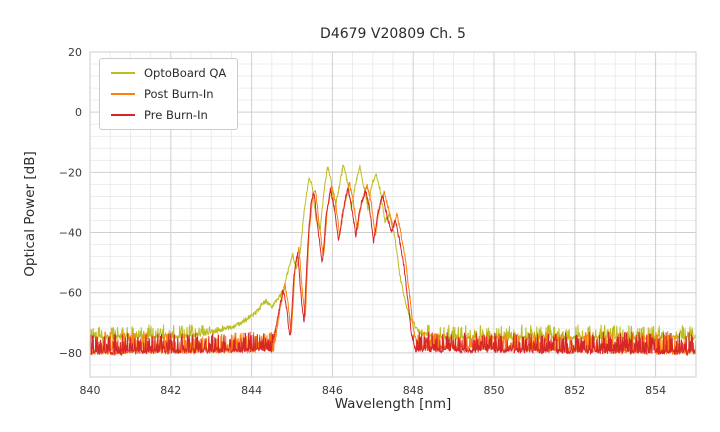 The height and width of the screenshot is (432, 720). What do you see at coordinates (70, 203) in the screenshot?
I see `y-tick-labels: 20 0 −20 −40 −60 −80` at bounding box center [70, 203].